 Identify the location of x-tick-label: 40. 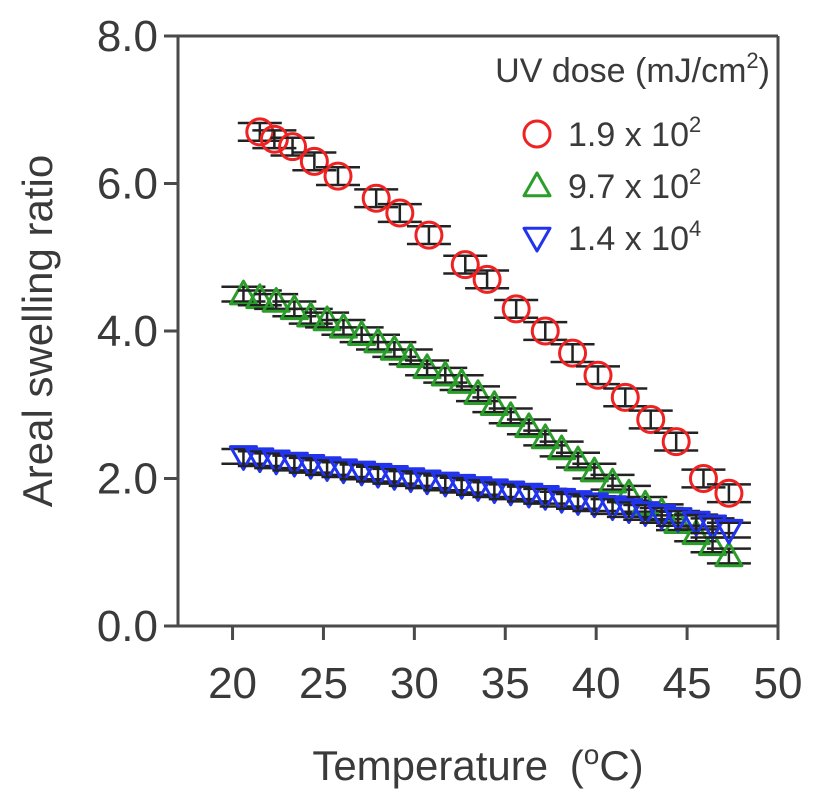
(596, 683).